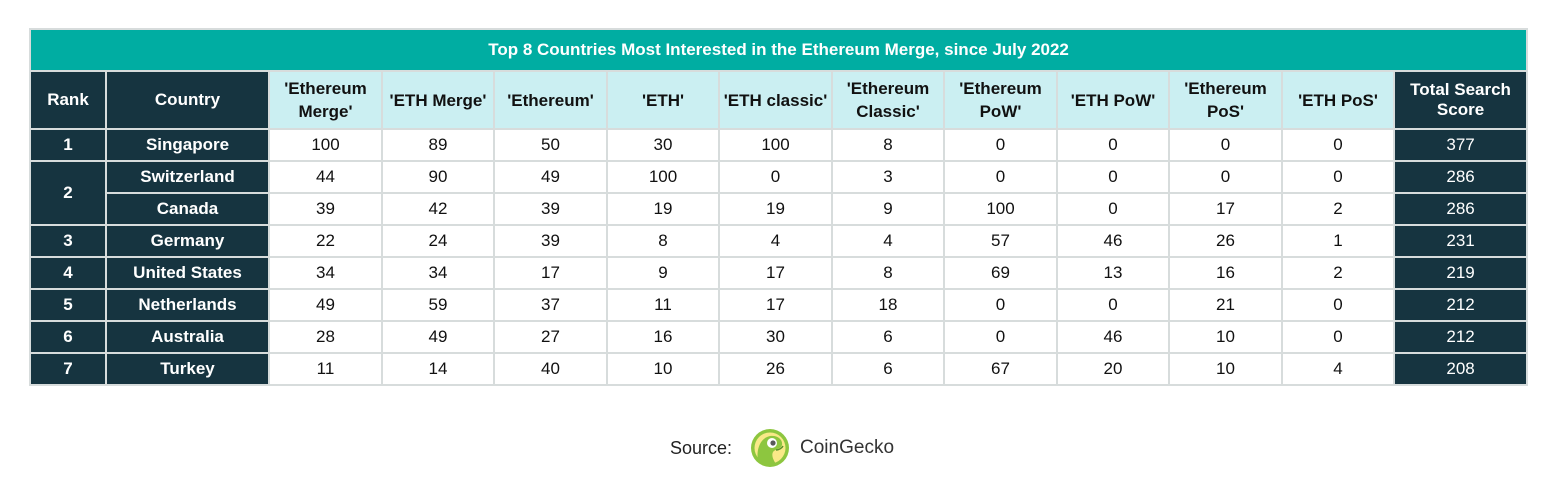  What do you see at coordinates (187, 145) in the screenshot?
I see `country-cell: Singapore` at bounding box center [187, 145].